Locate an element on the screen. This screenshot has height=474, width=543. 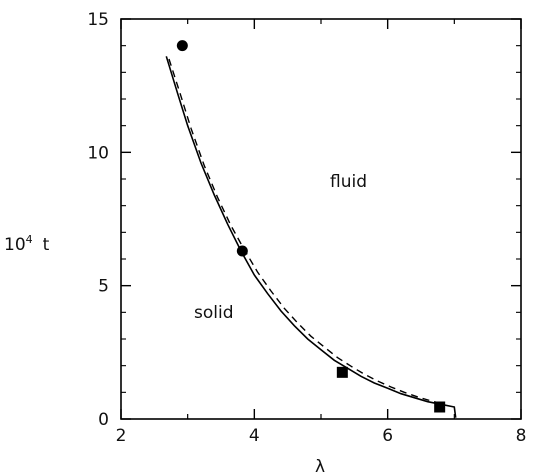
y-tick-label: 15 is located at coordinates (98, 20).